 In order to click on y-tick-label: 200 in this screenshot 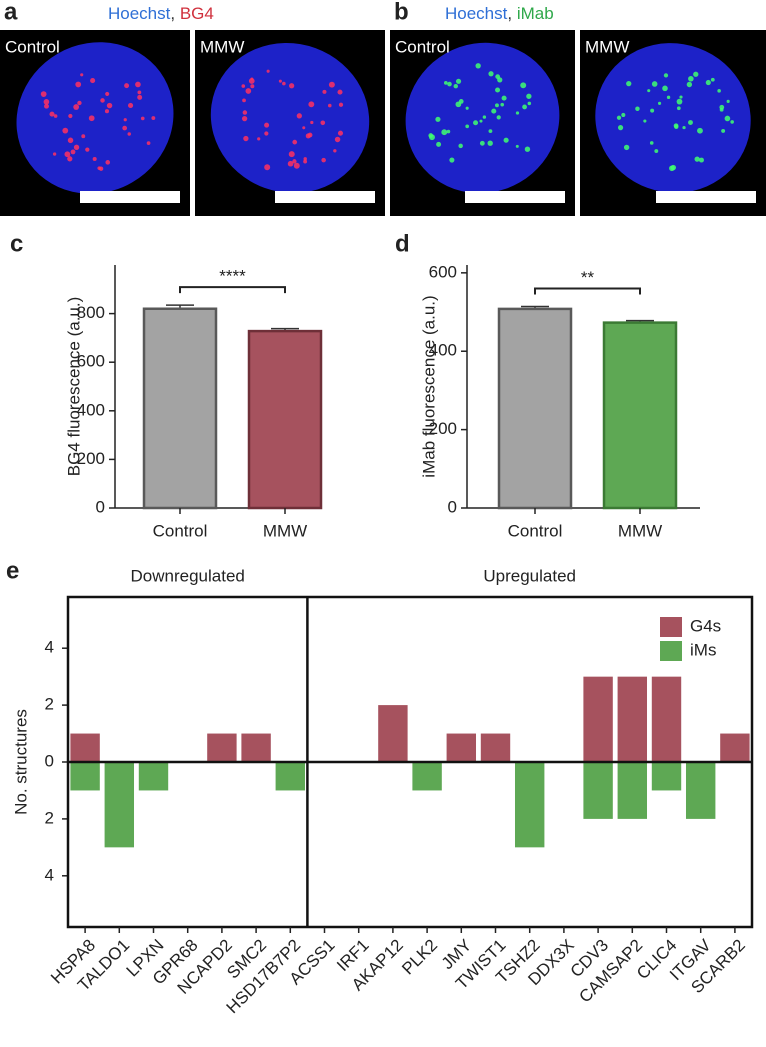, I will do `click(443, 428)`.